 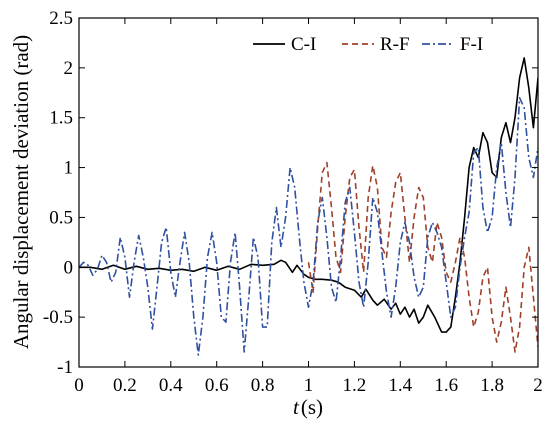 What do you see at coordinates (61, 18) in the screenshot?
I see `y-tick-label: 2.5` at bounding box center [61, 18].